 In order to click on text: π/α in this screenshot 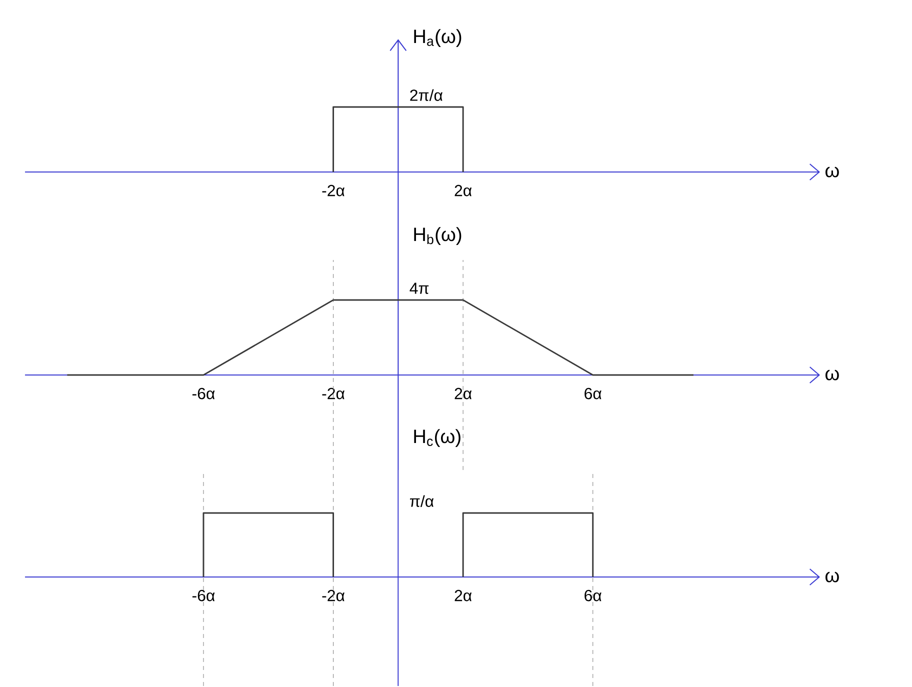, I will do `click(422, 501)`.